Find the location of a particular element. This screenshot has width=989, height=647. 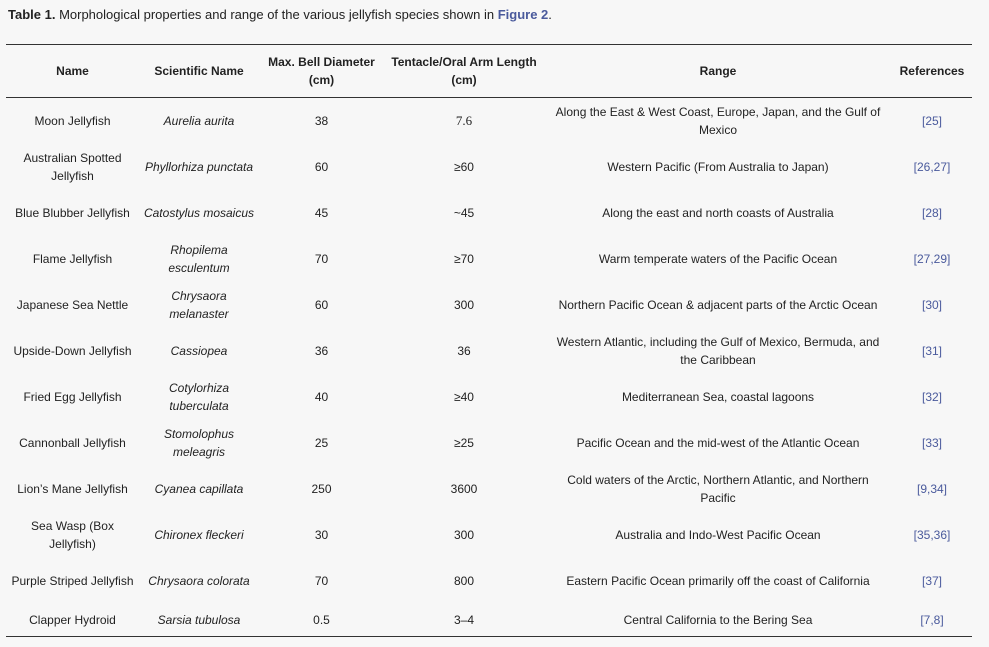

cell-references: [32] is located at coordinates (931, 396).